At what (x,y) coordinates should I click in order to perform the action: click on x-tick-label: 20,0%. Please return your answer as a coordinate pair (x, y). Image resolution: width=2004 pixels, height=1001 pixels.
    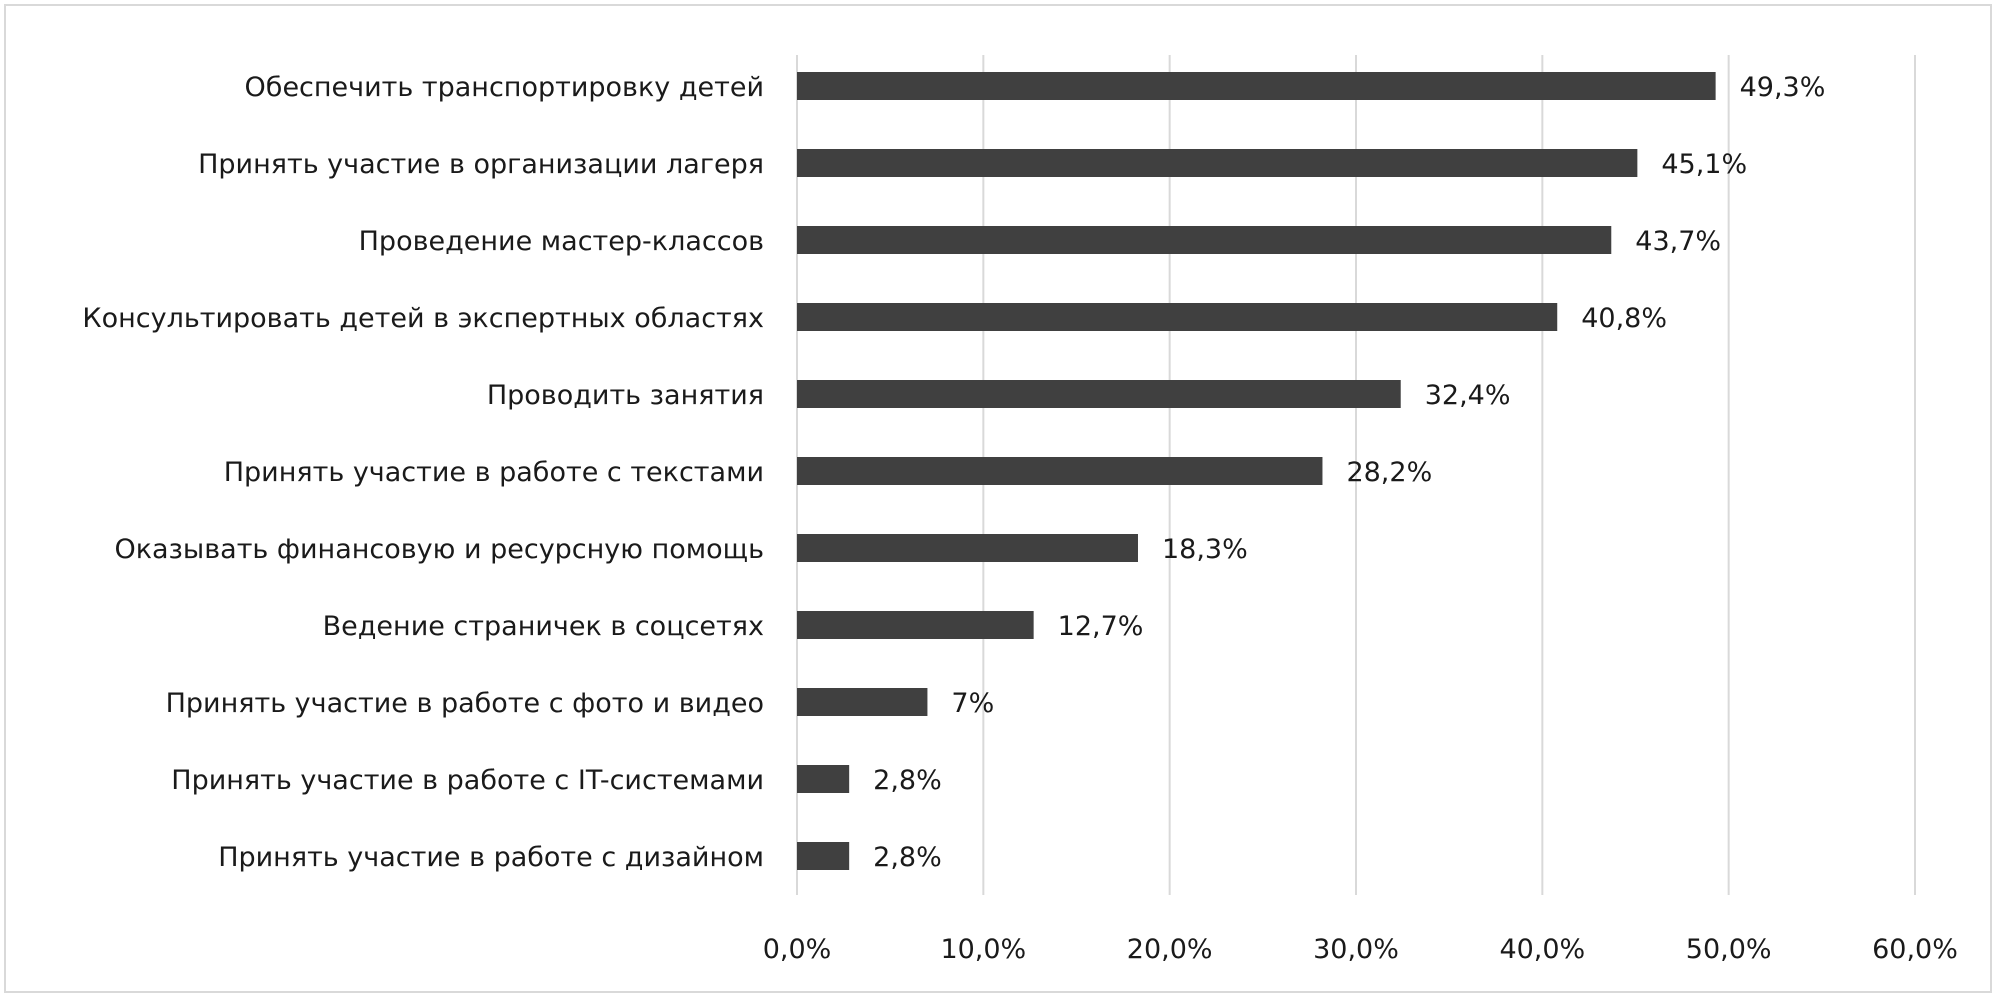
    Looking at the image, I should click on (1170, 949).